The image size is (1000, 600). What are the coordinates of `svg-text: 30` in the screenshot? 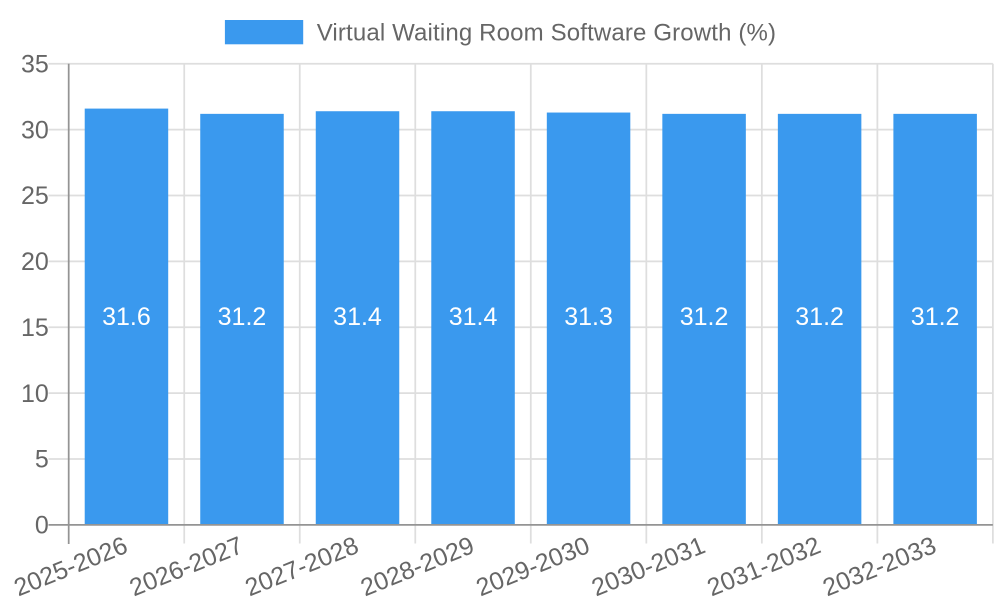 It's located at (35, 130).